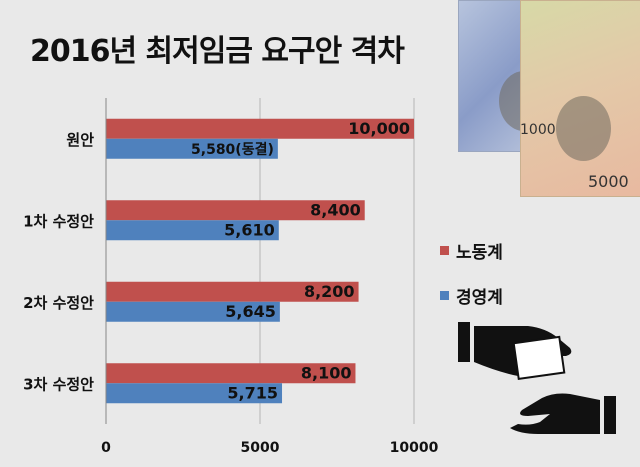 The width and height of the screenshot is (640, 467). Describe the element at coordinates (335, 209) in the screenshot. I see `data-label: 8,400` at that location.